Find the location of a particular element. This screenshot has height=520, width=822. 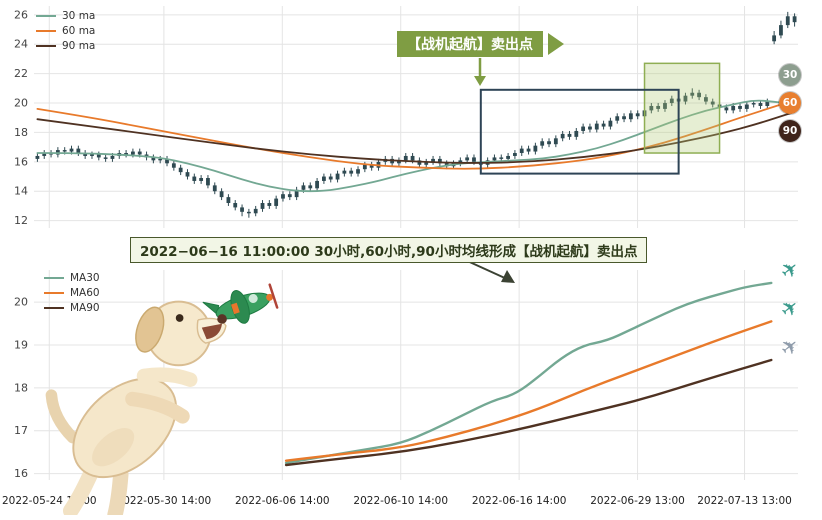

60ma-line is located at coordinates (416, 134).